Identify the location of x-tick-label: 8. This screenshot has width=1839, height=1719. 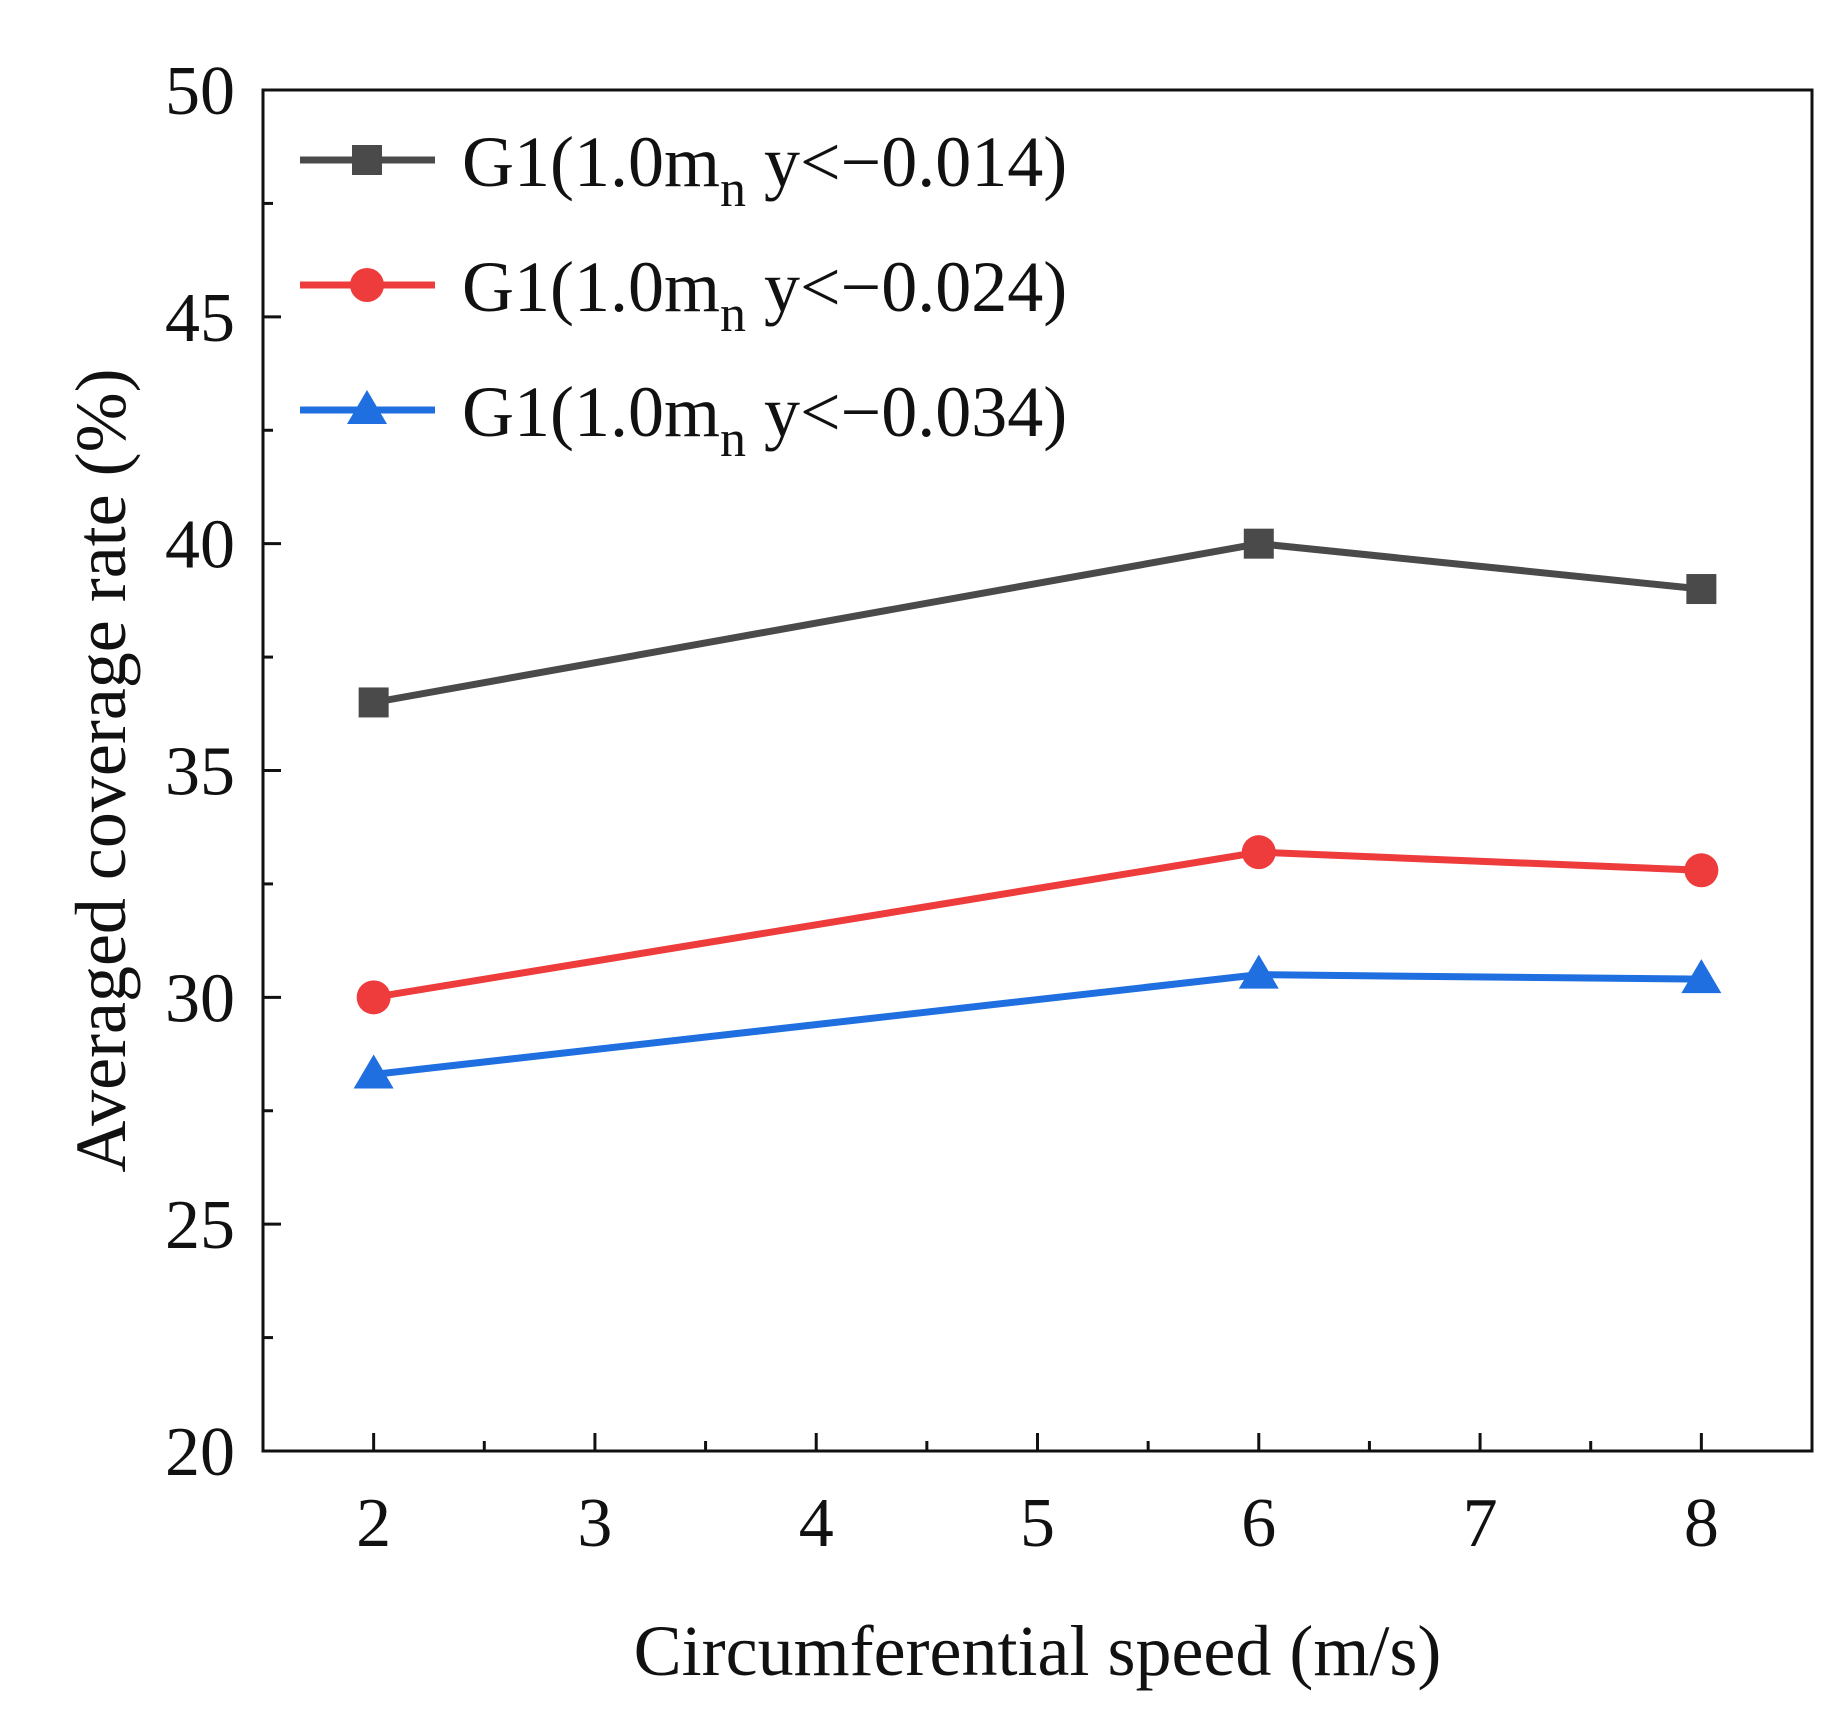
(1701, 1523).